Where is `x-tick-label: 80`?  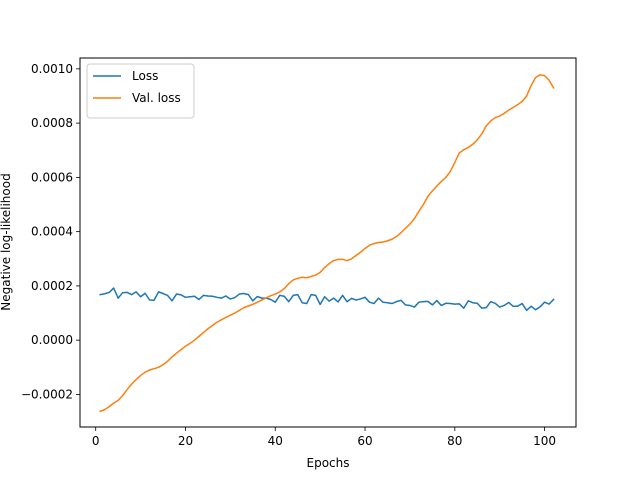
x-tick-label: 80 is located at coordinates (454, 441).